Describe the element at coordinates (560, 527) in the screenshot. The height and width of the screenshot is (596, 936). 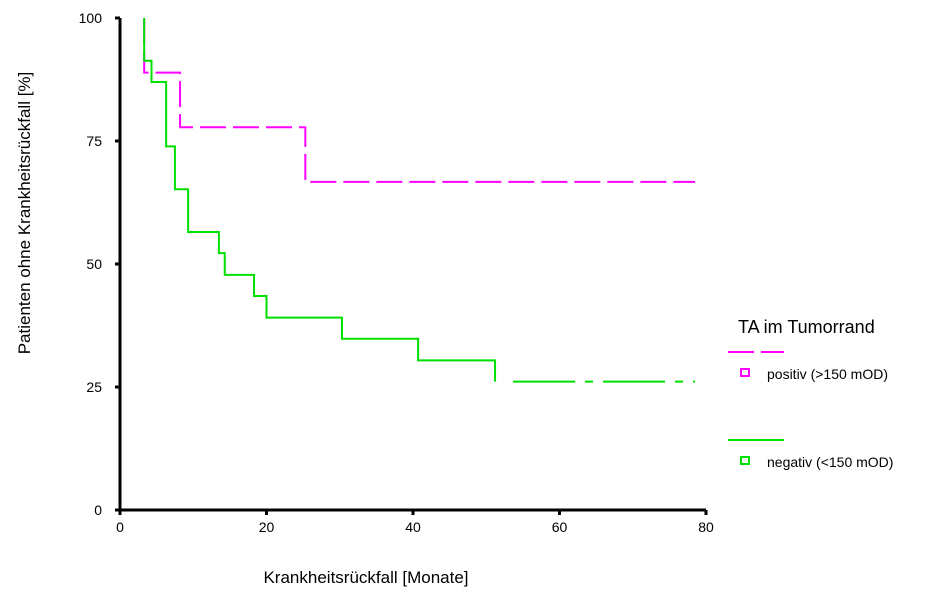
I see `x-tick-label: 60` at that location.